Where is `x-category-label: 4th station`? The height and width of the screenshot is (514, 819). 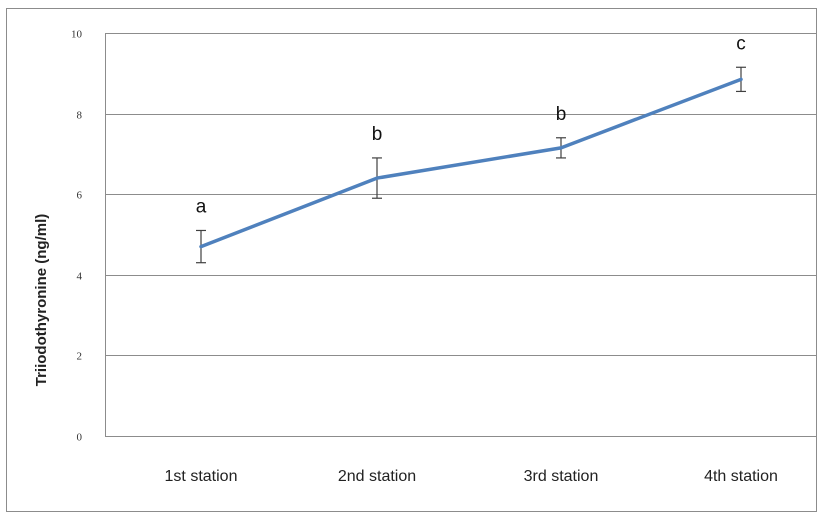 x-category-label: 4th station is located at coordinates (741, 476).